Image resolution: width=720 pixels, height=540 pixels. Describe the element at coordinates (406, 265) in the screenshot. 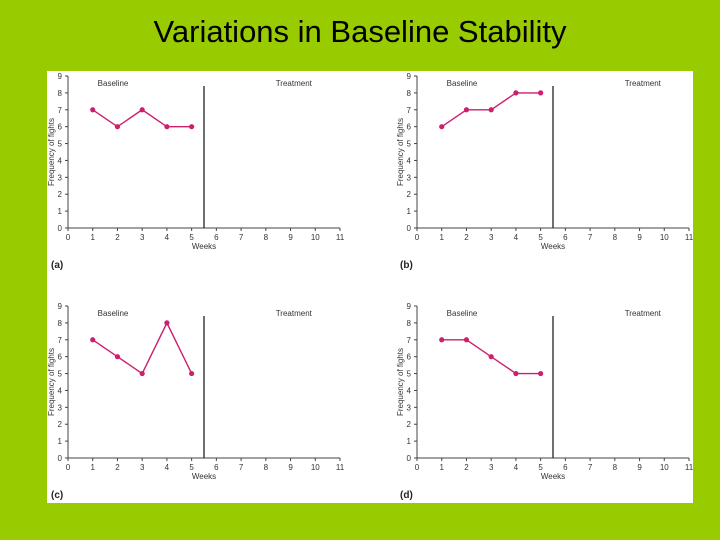

I see `panel-label: (b)` at that location.